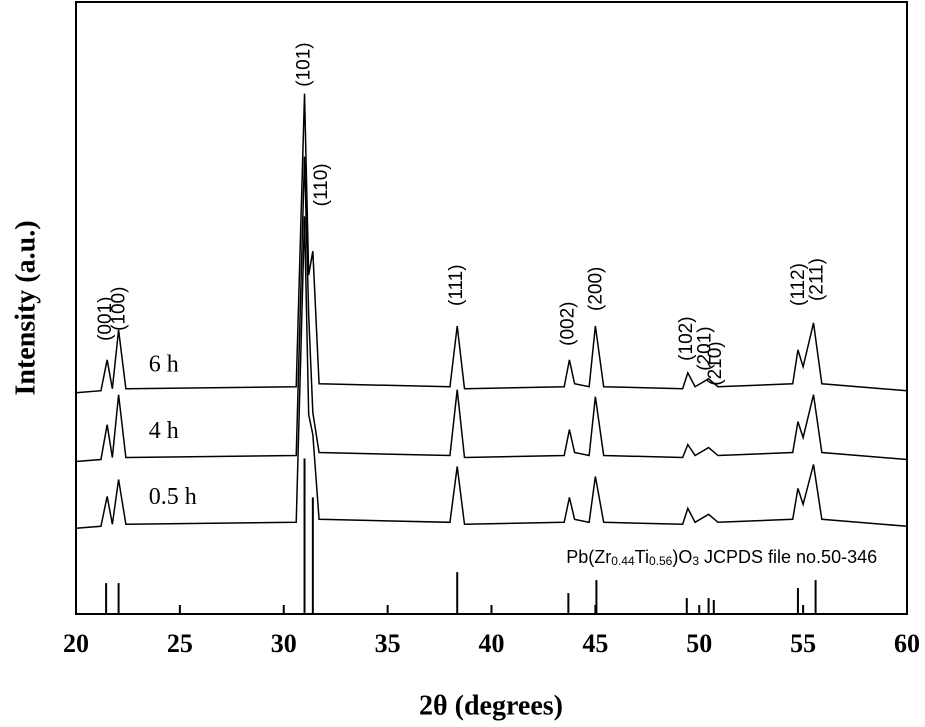 The image size is (925, 727). I want to click on reference-label-part: 0.44, so click(623, 561).